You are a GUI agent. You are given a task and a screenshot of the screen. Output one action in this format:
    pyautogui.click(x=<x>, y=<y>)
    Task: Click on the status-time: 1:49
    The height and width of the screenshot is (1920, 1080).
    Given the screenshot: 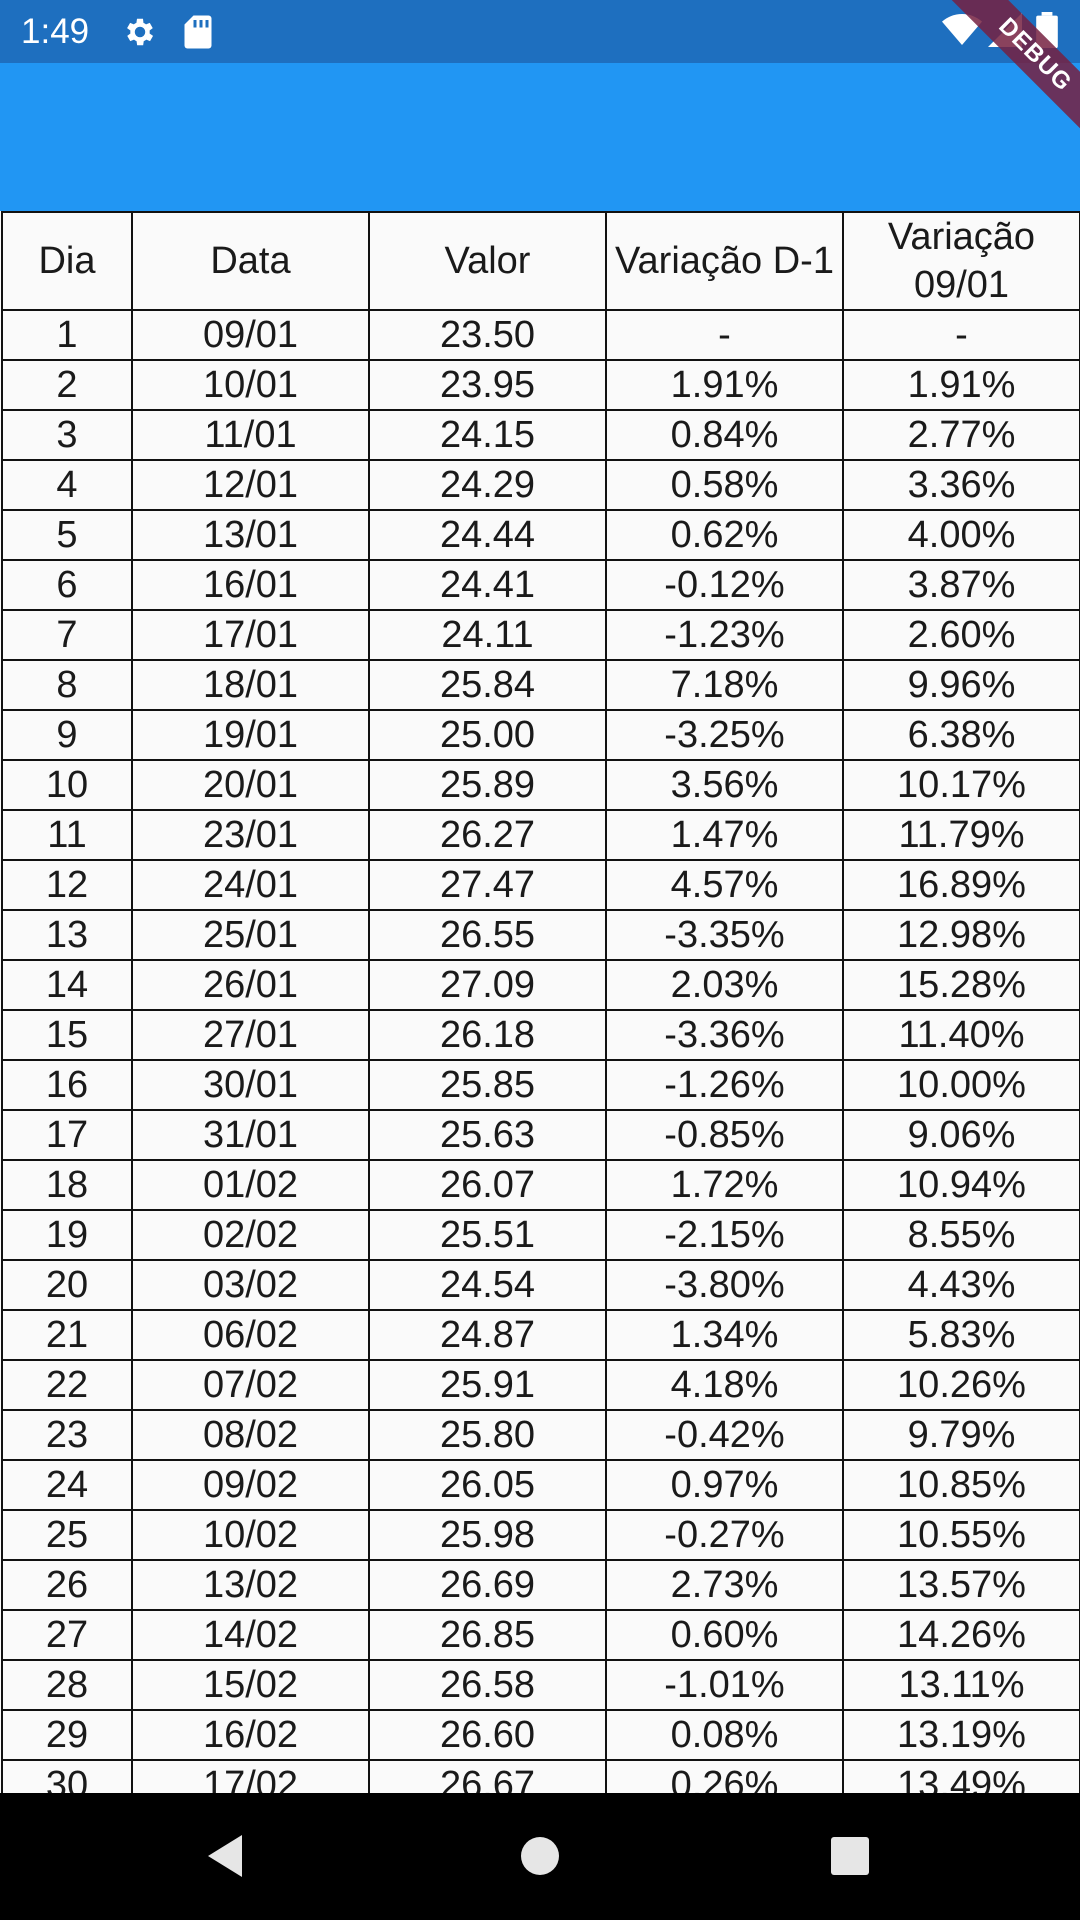 What is the action you would take?
    pyautogui.click(x=55, y=31)
    